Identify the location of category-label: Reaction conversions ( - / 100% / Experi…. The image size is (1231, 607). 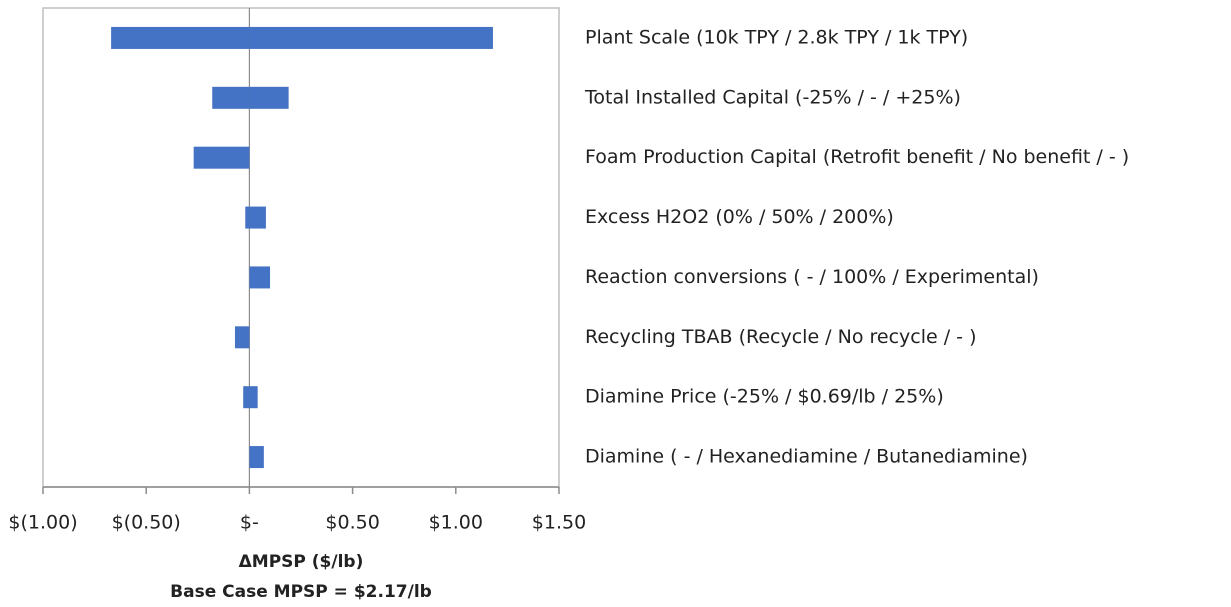
(812, 277).